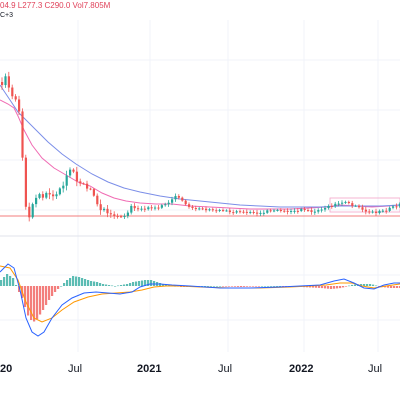 Image resolution: width=400 pixels, height=405 pixels. I want to click on macd-histogram, so click(200, 298).